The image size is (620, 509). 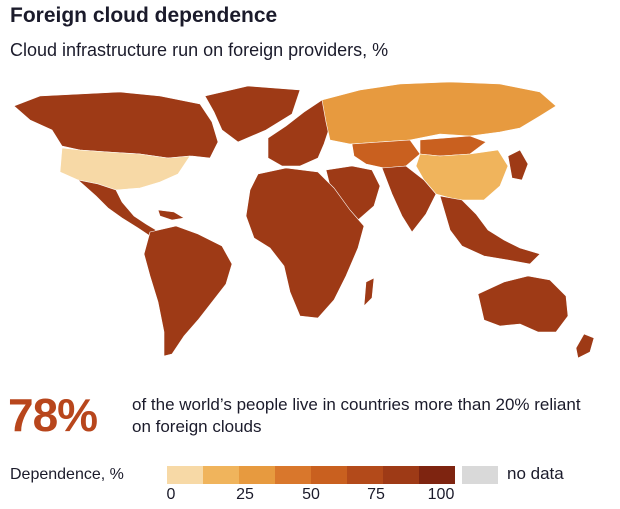 What do you see at coordinates (369, 292) in the screenshot?
I see `region-madagascar` at bounding box center [369, 292].